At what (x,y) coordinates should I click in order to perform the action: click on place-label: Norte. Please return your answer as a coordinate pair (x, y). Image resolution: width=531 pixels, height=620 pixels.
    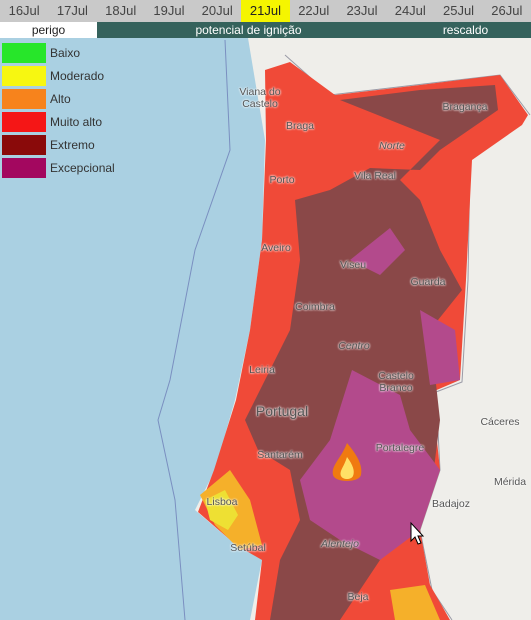
    Looking at the image, I should click on (392, 146).